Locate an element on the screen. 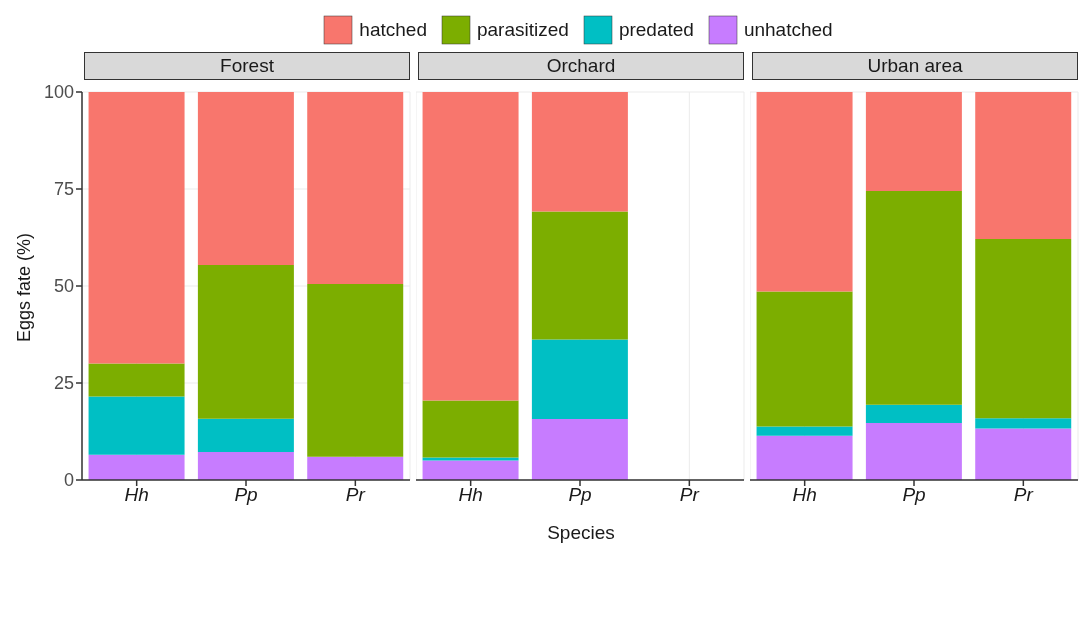  chart-title: Forest is located at coordinates (247, 66).